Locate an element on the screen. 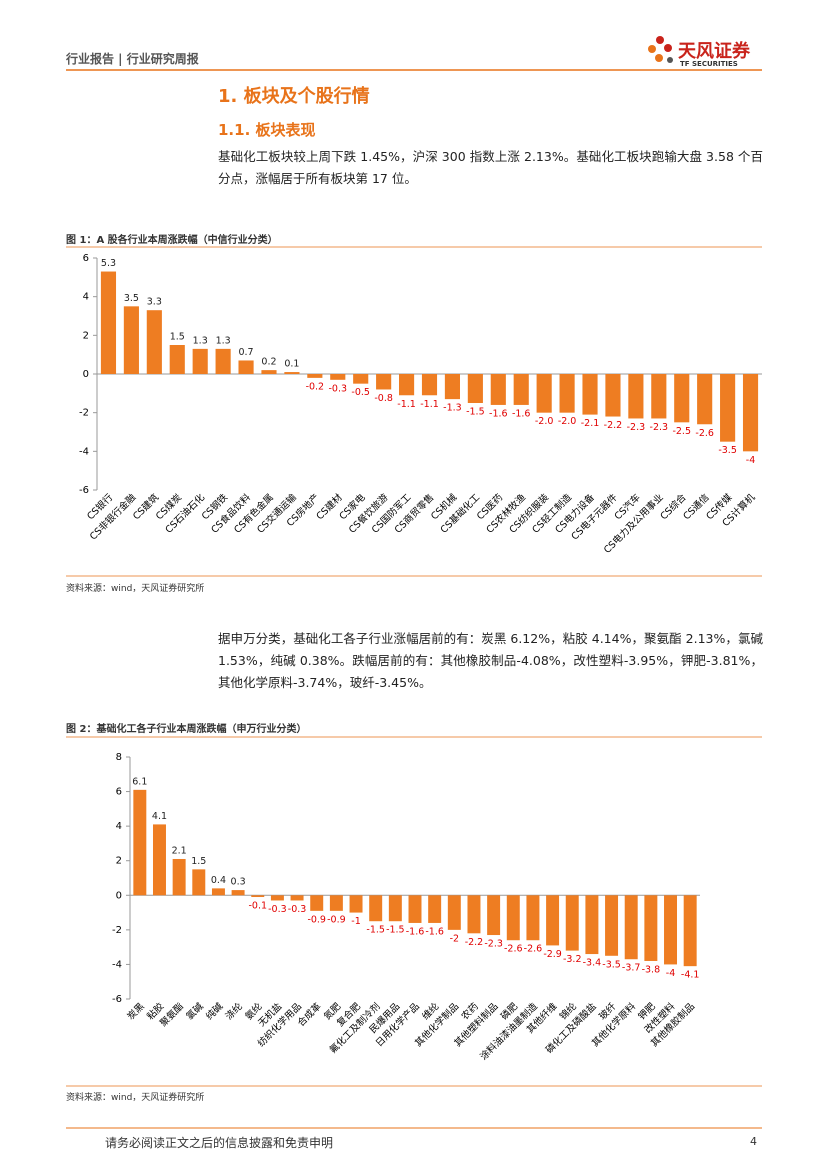 The height and width of the screenshot is (1169, 827). value-label: 0.1 is located at coordinates (291, 364).